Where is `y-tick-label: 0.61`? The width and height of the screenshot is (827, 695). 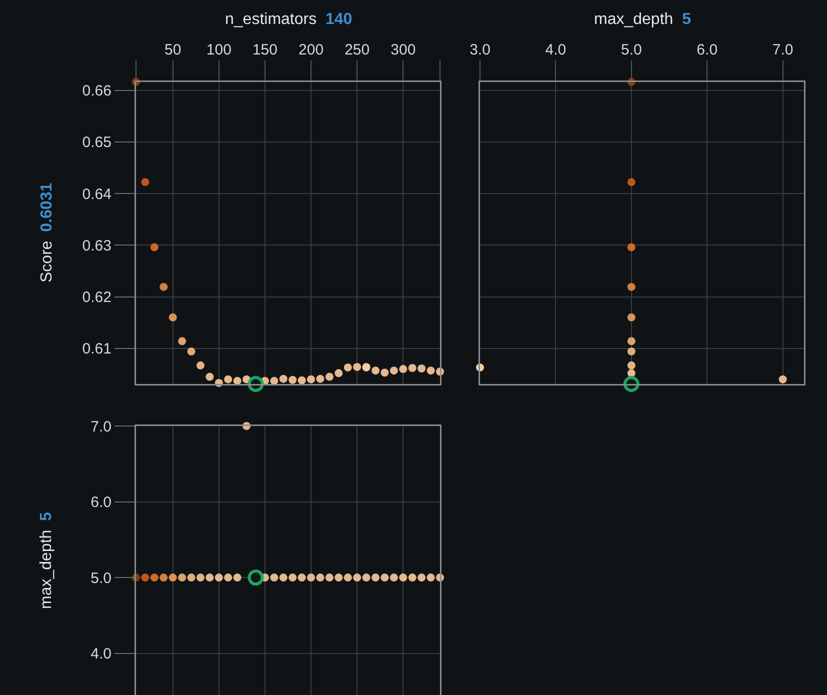
y-tick-label: 0.61 is located at coordinates (97, 349).